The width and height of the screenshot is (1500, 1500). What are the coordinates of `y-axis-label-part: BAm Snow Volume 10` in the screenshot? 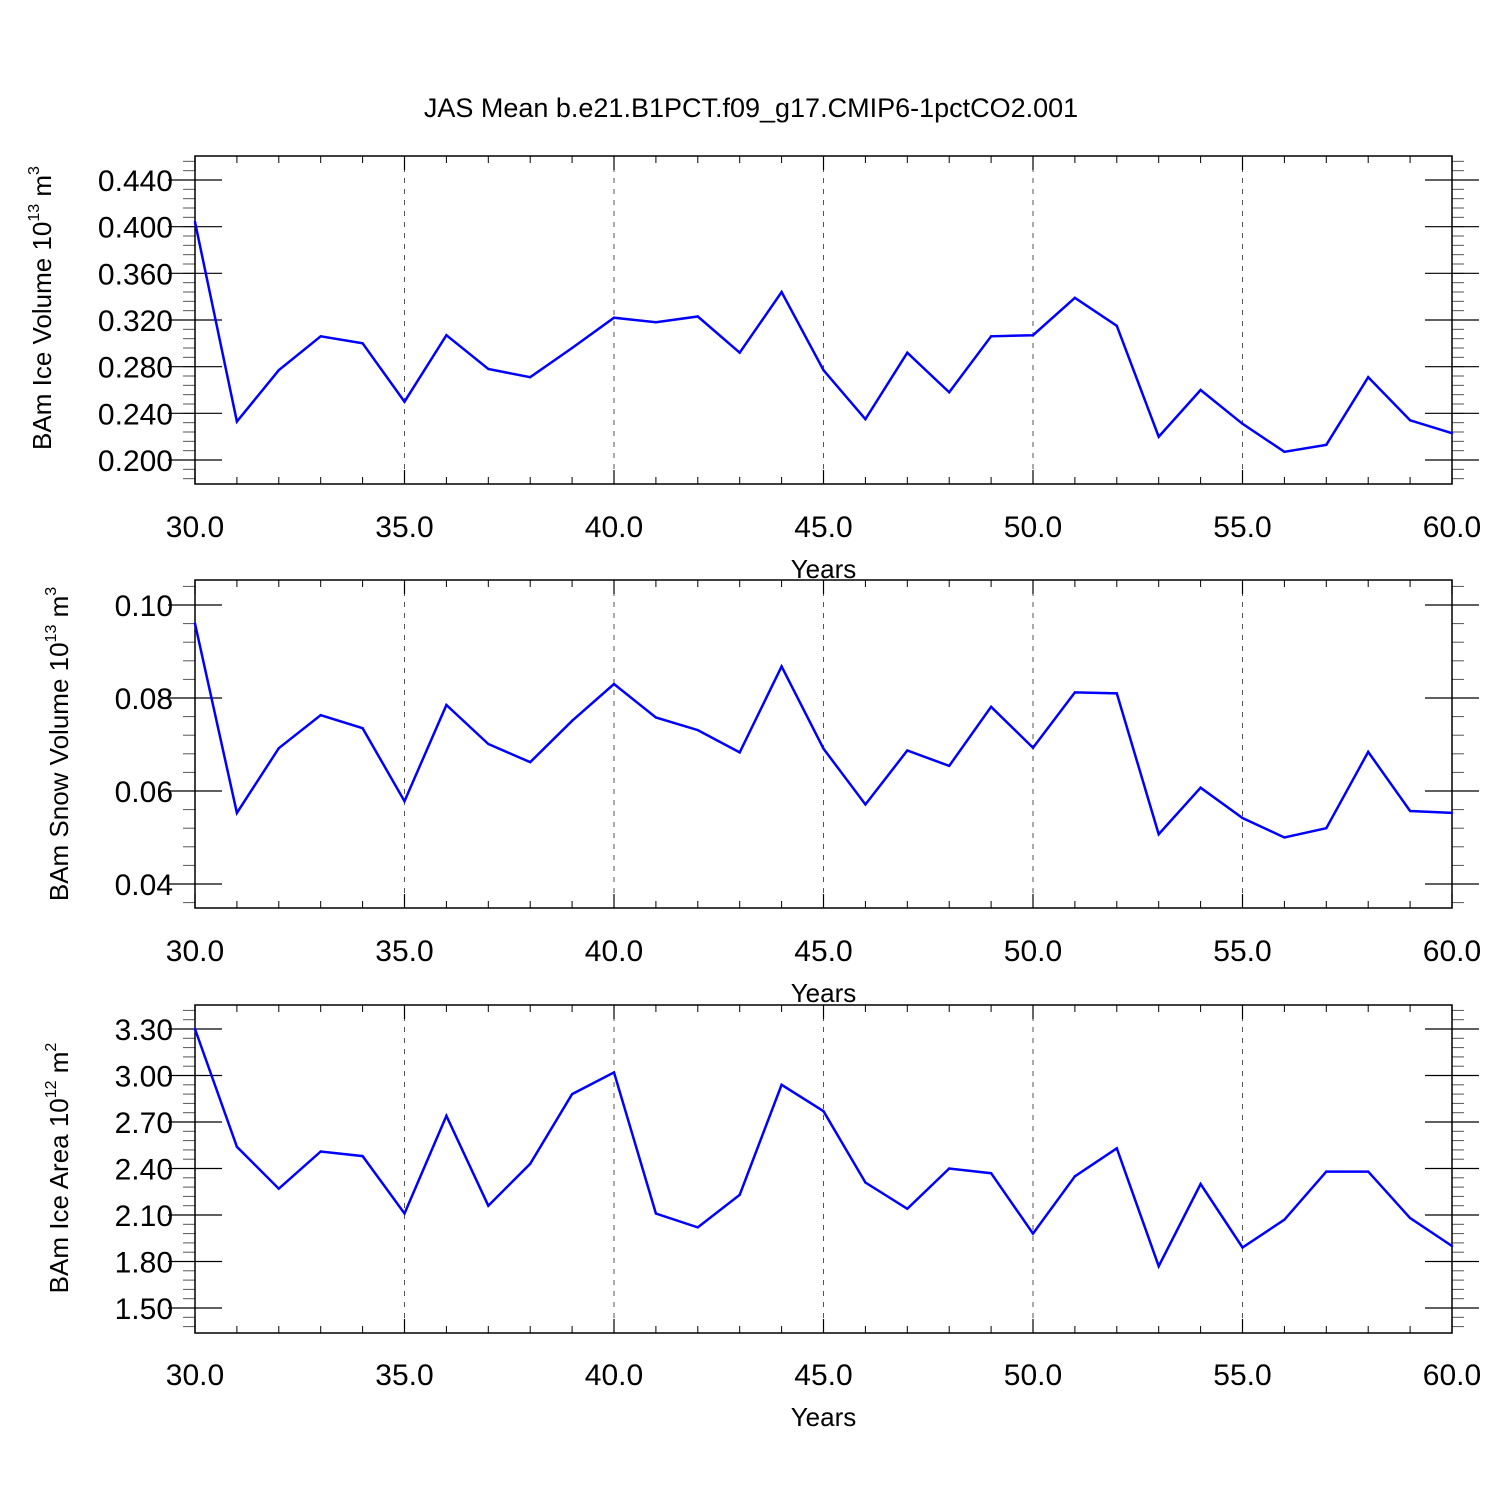 It's located at (59, 771).